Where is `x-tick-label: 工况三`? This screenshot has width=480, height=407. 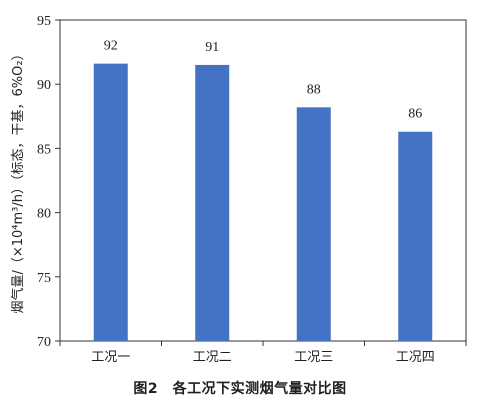
x-tick-label: 工况三 is located at coordinates (313, 357).